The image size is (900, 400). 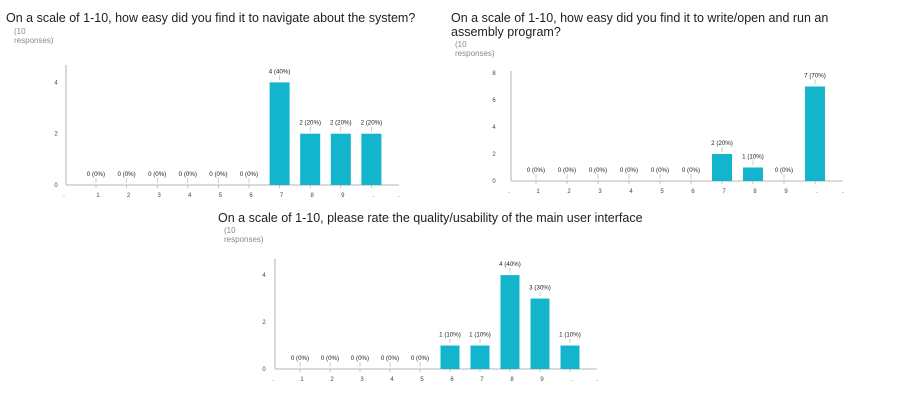 What do you see at coordinates (540, 288) in the screenshot?
I see `data-label: 3 (30%)` at bounding box center [540, 288].